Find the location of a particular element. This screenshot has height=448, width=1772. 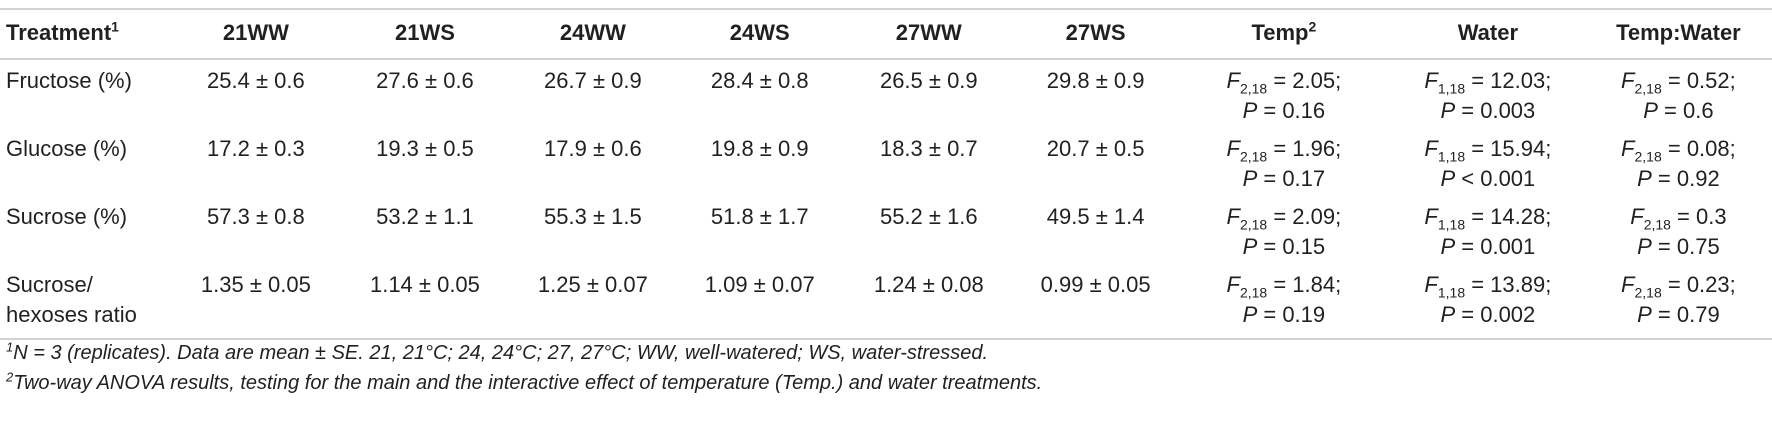

cell-21ww: 17.2 ± 0.3 is located at coordinates (256, 148).